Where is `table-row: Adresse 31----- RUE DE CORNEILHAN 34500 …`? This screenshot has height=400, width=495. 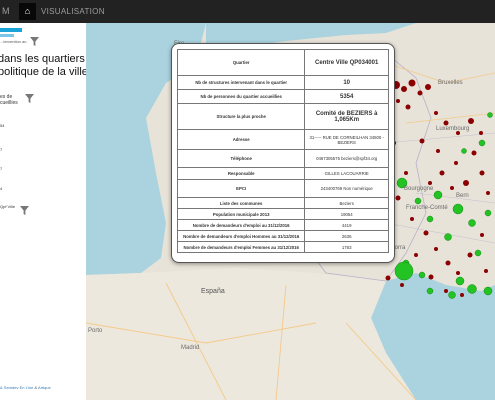
table-row: Adresse 31----- RUE DE CORNEILHAN 34500 … is located at coordinates (282, 139).